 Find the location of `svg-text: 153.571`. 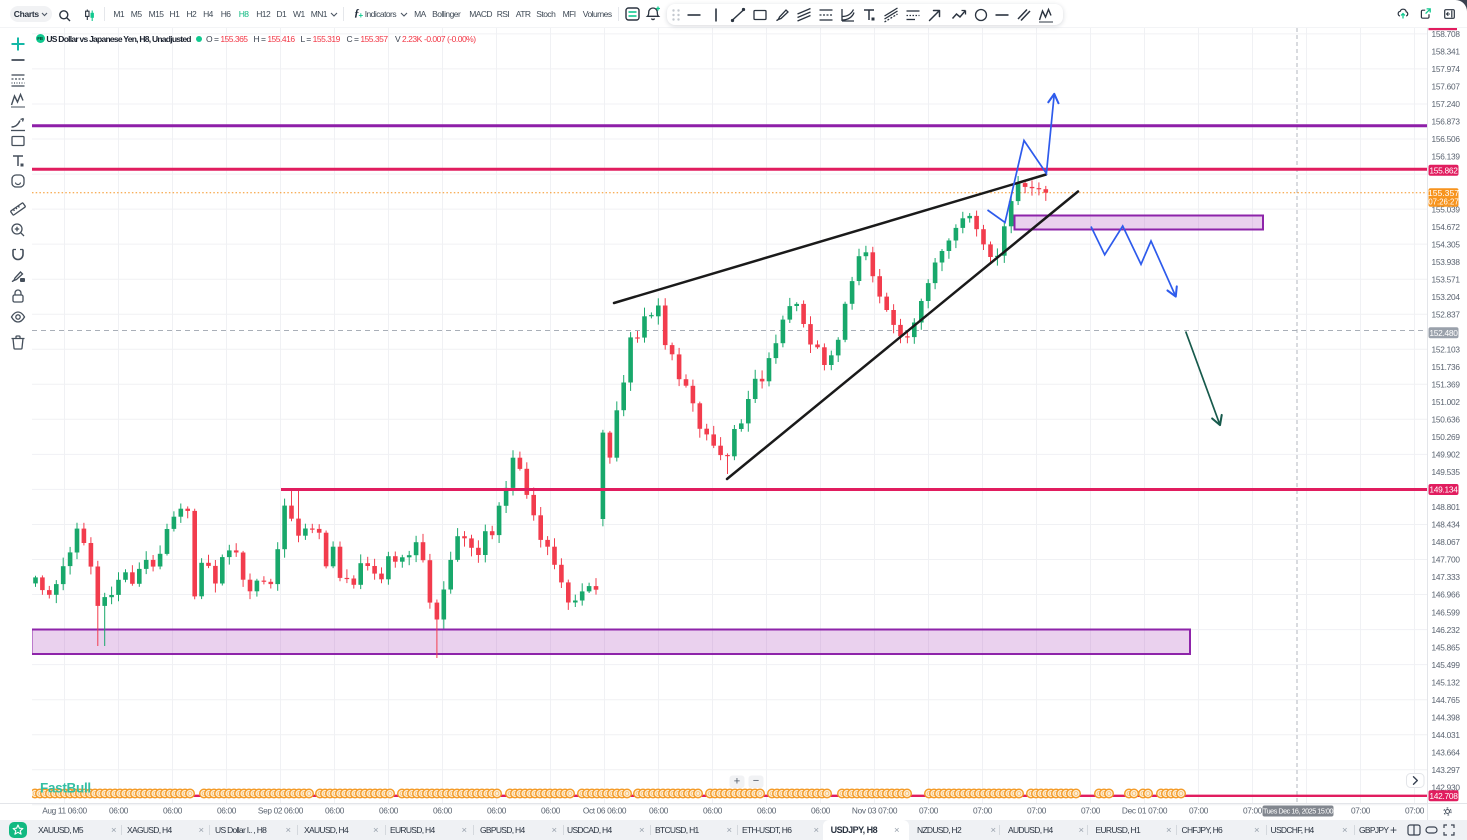

svg-text: 153.571 is located at coordinates (1446, 279).